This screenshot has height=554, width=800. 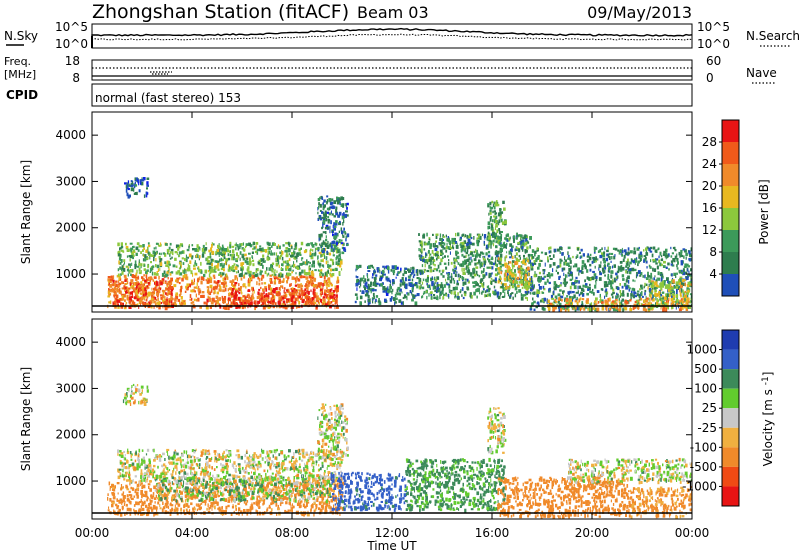 I want to click on colorbar-tick-label: 8, so click(x=713, y=252).